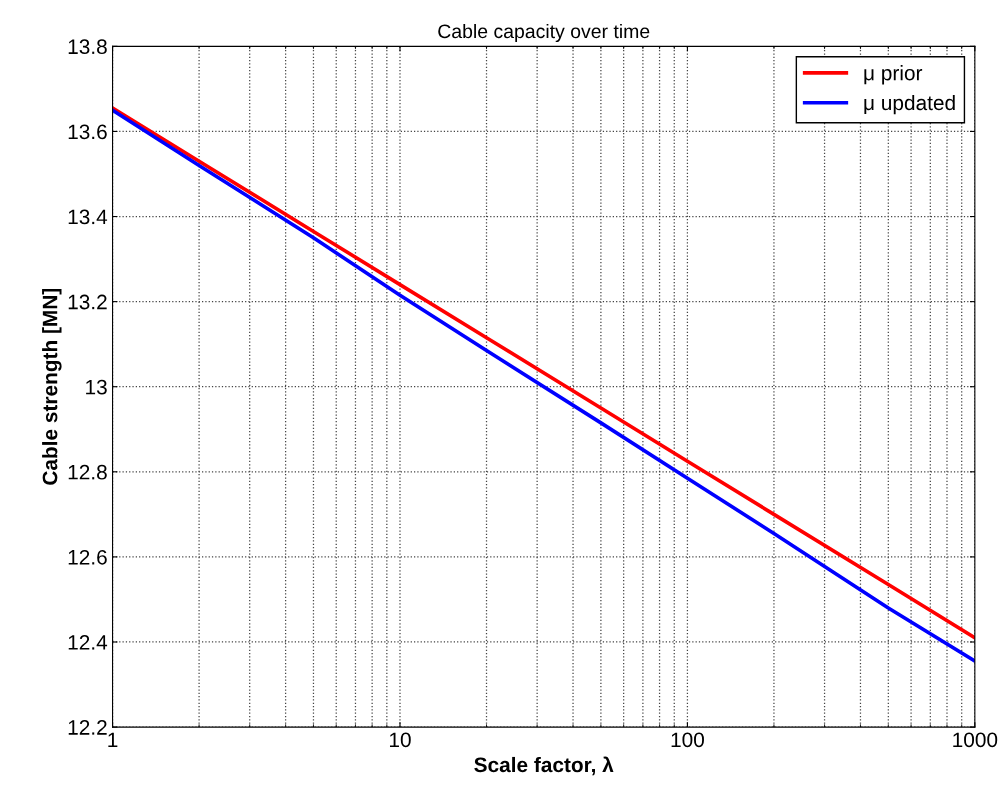  What do you see at coordinates (893, 75) in the screenshot?
I see `legend-label: μ prior` at bounding box center [893, 75].